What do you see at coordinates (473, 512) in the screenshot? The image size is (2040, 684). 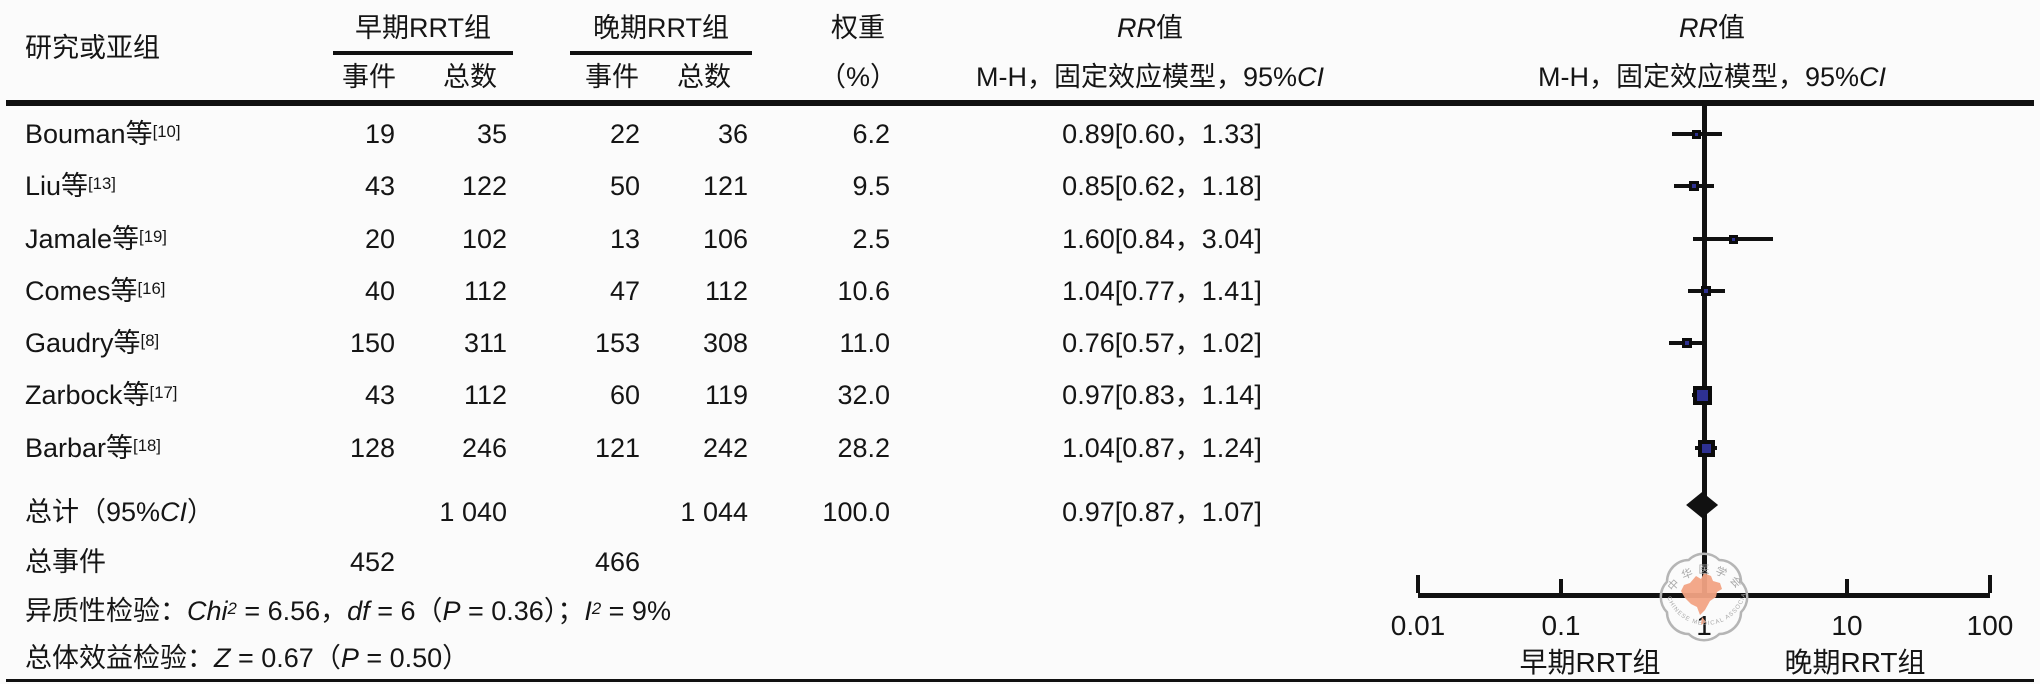 I see `group1-total-sum: 1 040` at bounding box center [473, 512].